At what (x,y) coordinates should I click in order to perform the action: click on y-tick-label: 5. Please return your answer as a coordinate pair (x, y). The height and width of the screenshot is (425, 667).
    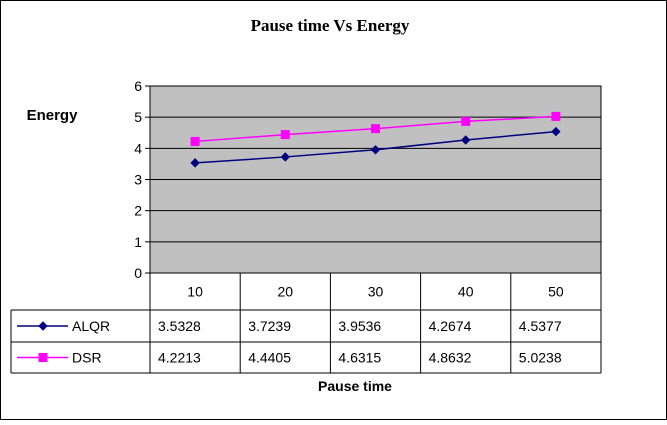
    Looking at the image, I should click on (138, 117).